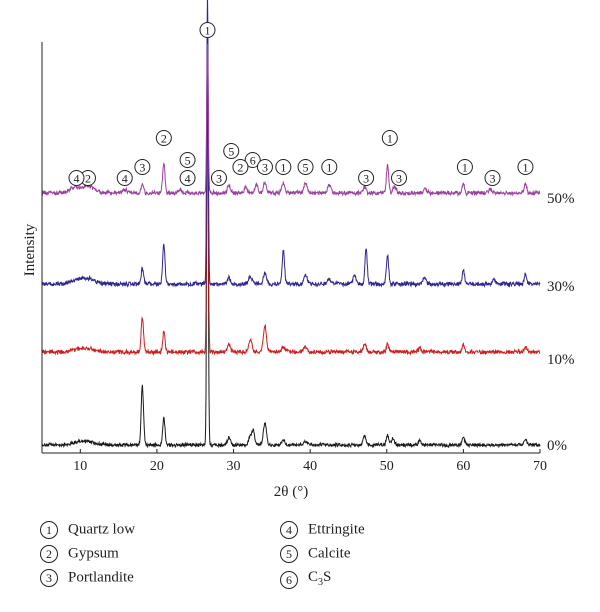 Image resolution: width=600 pixels, height=612 pixels. Describe the element at coordinates (49, 553) in the screenshot. I see `legend-number-badge: 2` at that location.